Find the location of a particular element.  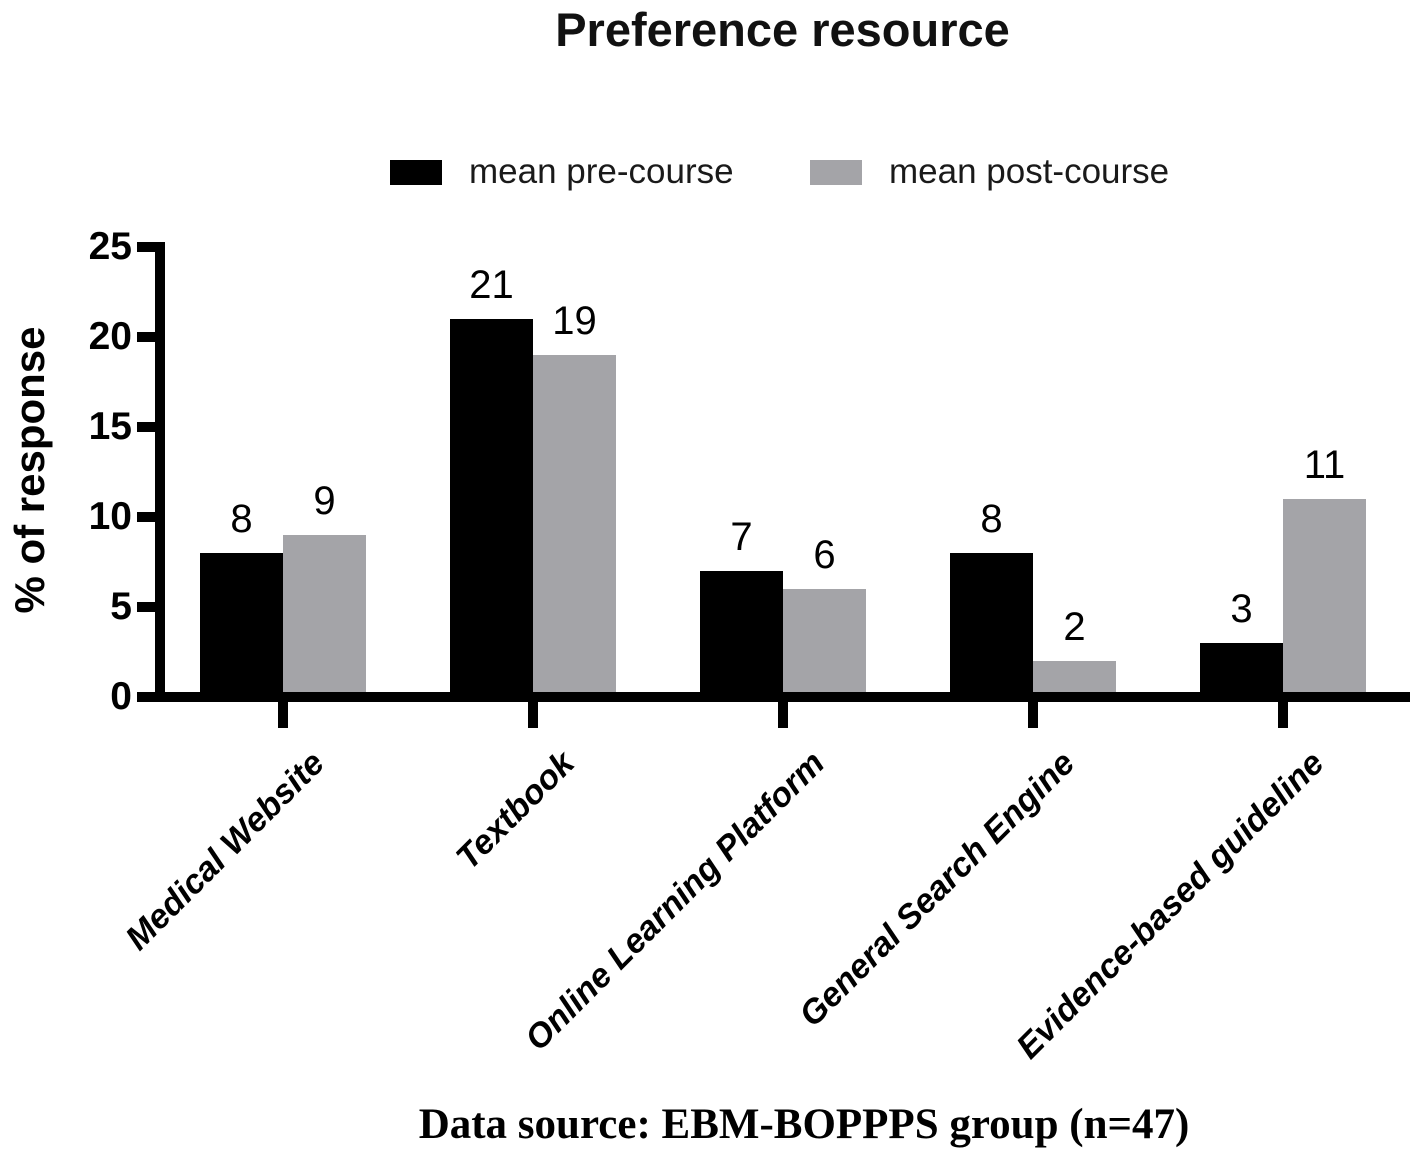

category-label: General Search Engine is located at coordinates (936, 889).